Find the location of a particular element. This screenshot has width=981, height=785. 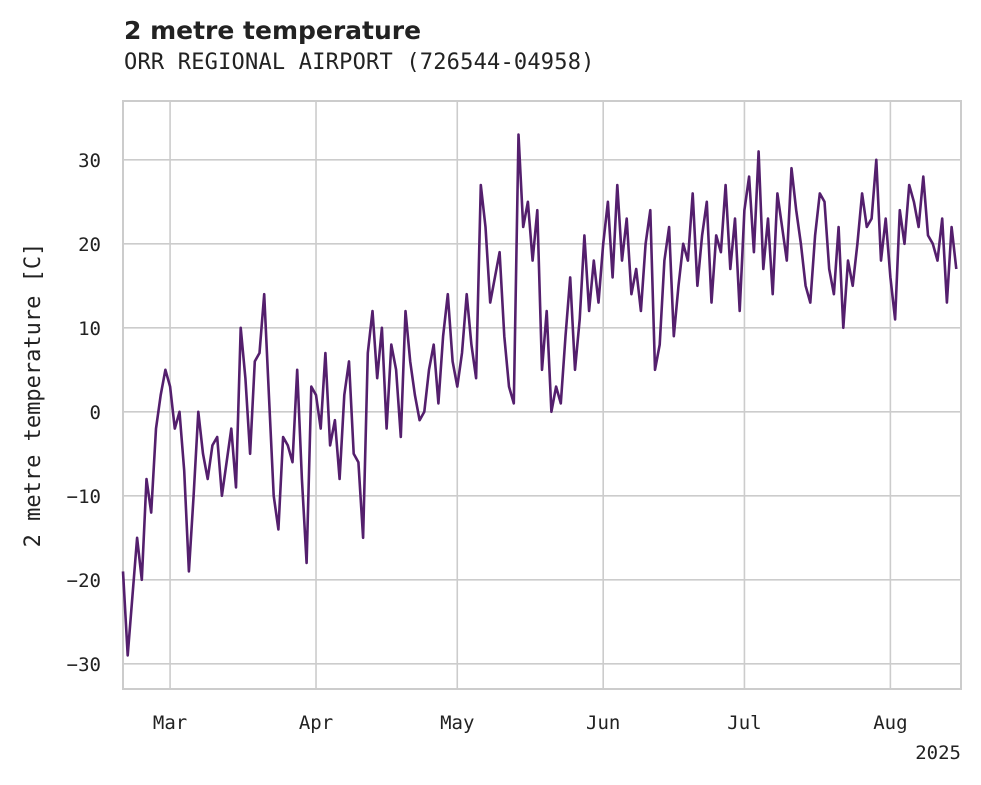

y-tick-label: −30 is located at coordinates (84, 665).